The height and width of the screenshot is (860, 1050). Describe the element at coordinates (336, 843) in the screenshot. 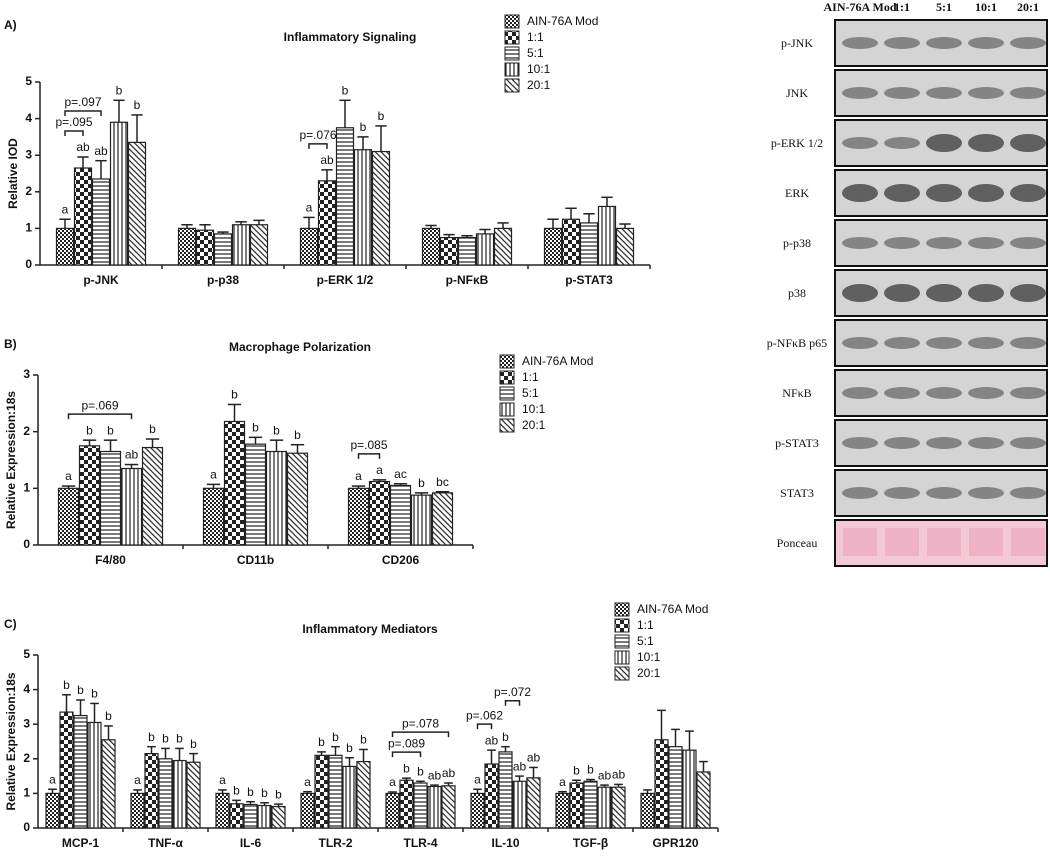

I see `x-tick-label: TLR-2` at that location.